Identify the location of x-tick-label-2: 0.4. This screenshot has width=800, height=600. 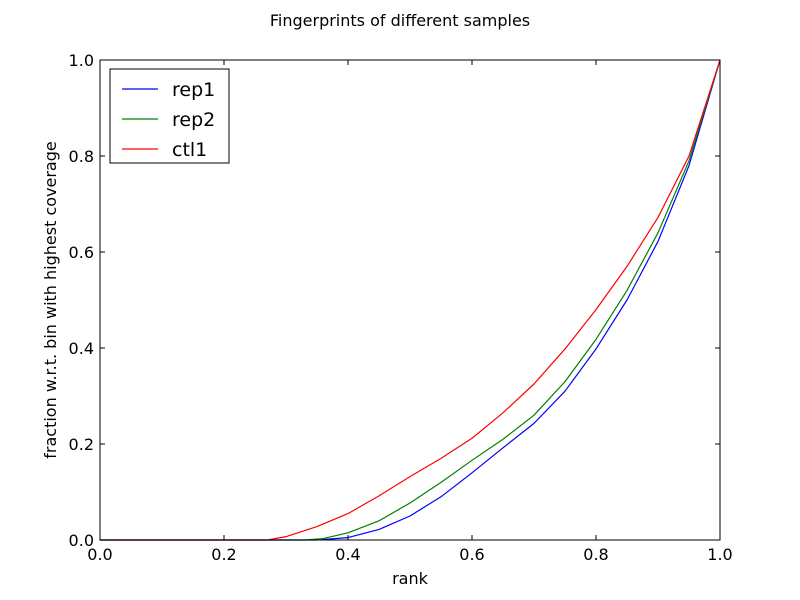
(347, 554).